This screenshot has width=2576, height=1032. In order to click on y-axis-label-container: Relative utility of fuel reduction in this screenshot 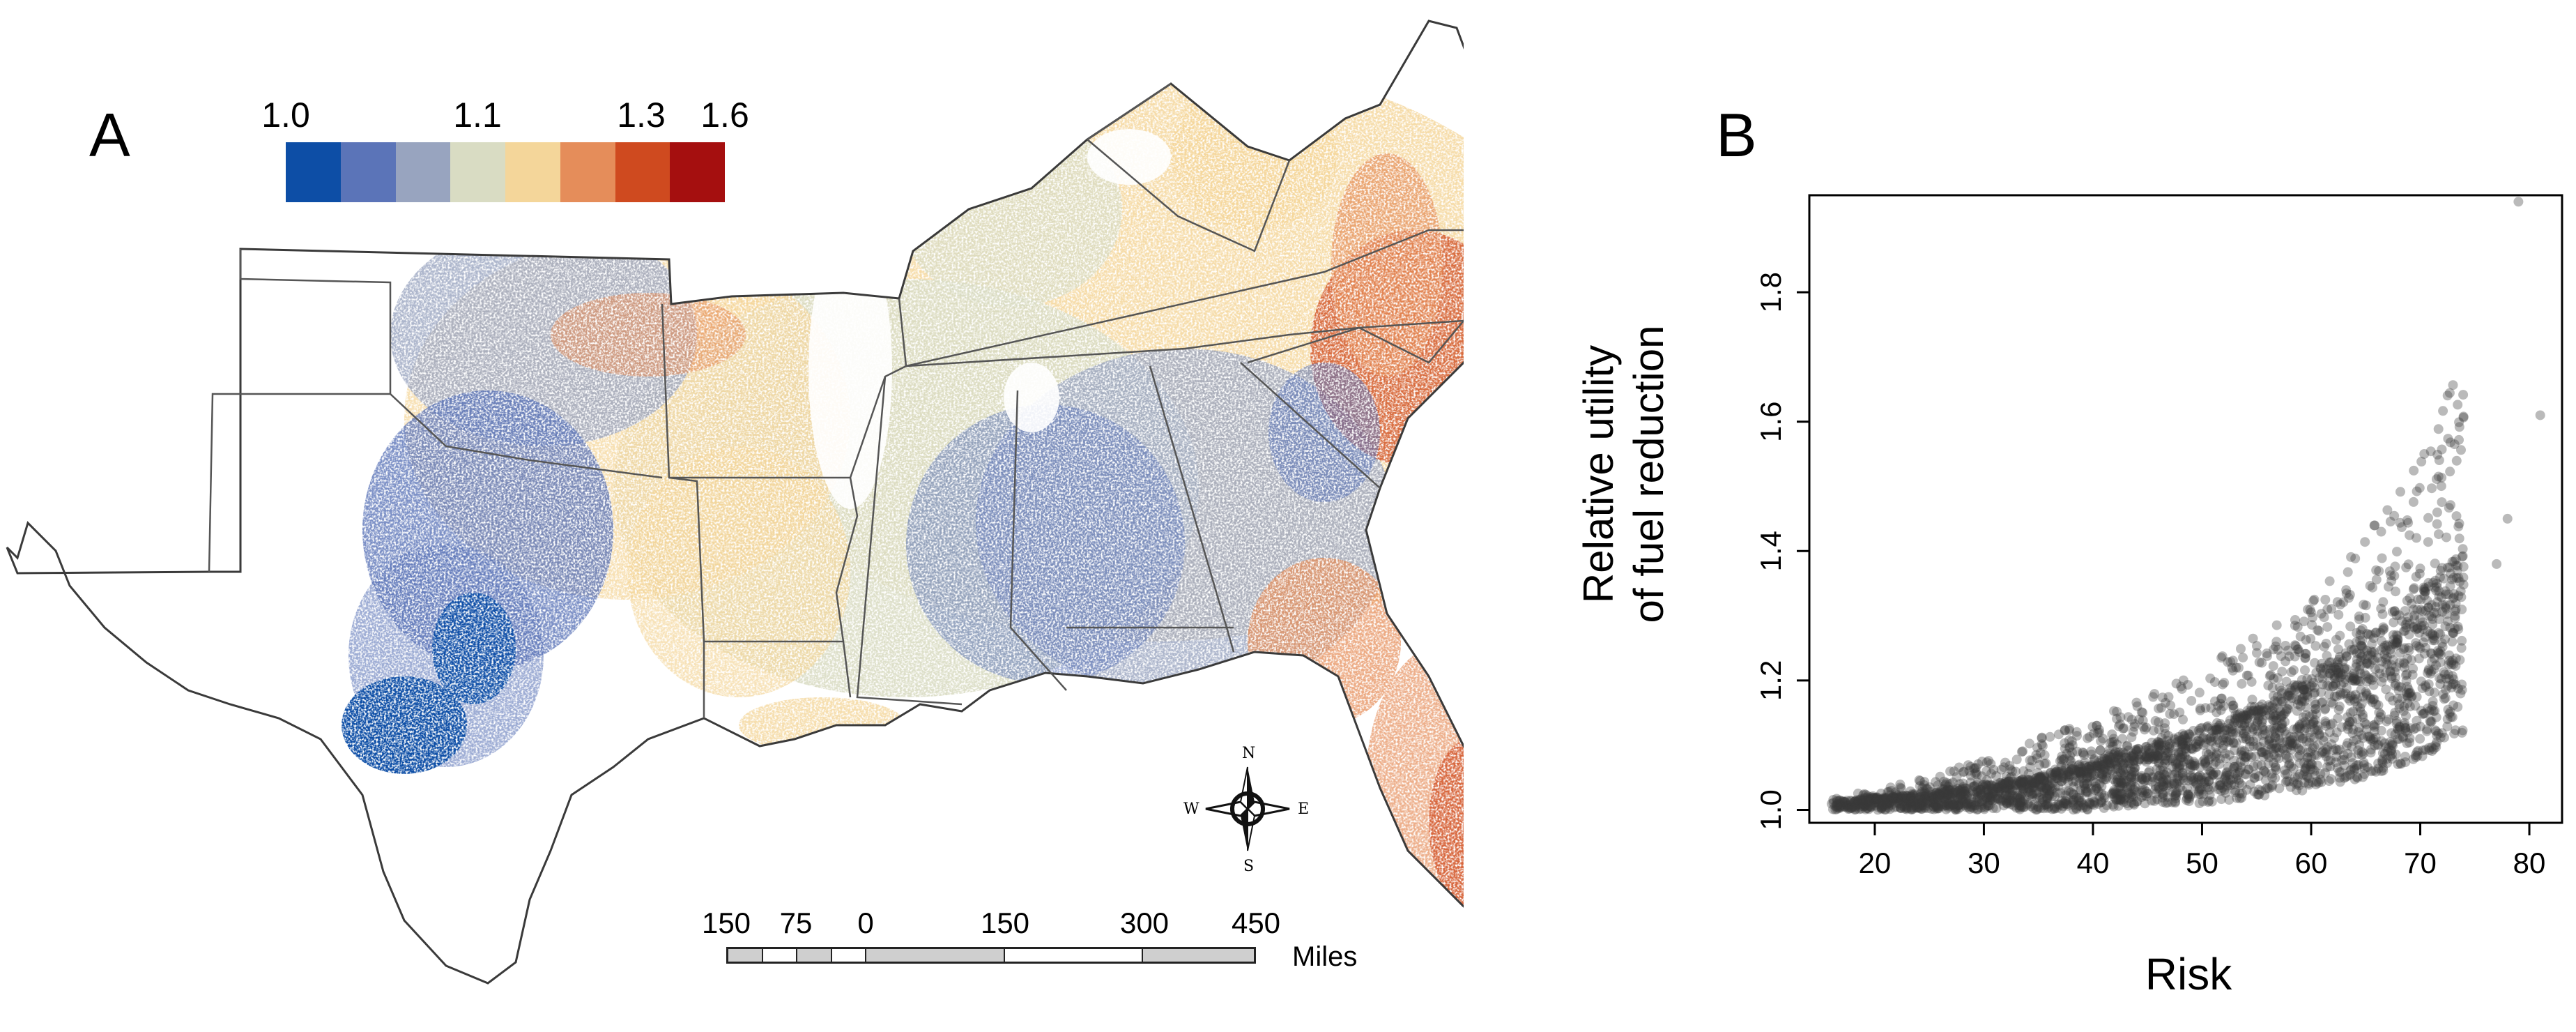, I will do `click(1624, 474)`.